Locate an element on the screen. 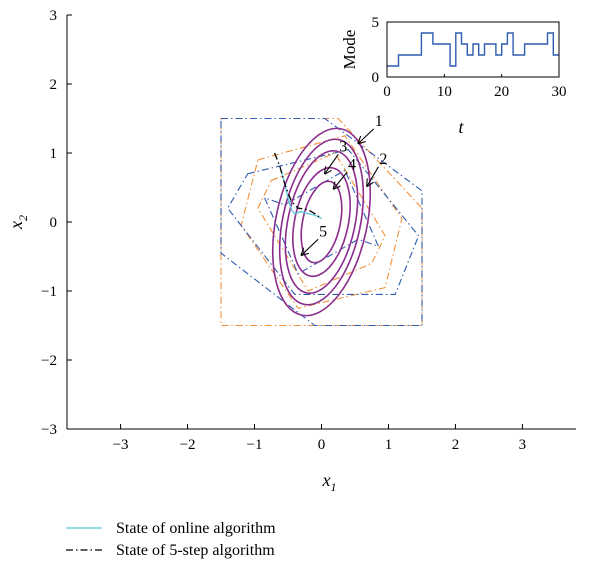 The width and height of the screenshot is (592, 569). x-axis-label: x1 is located at coordinates (329, 482).